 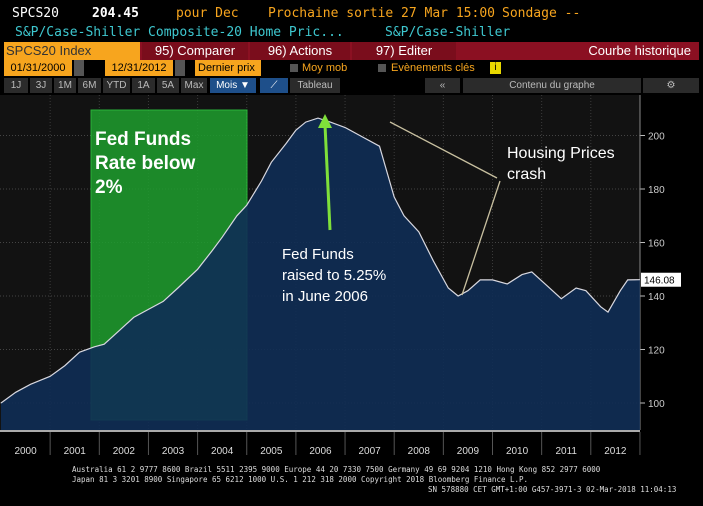 What do you see at coordinates (517, 451) in the screenshot?
I see `x-tick-label: 2010` at bounding box center [517, 451].